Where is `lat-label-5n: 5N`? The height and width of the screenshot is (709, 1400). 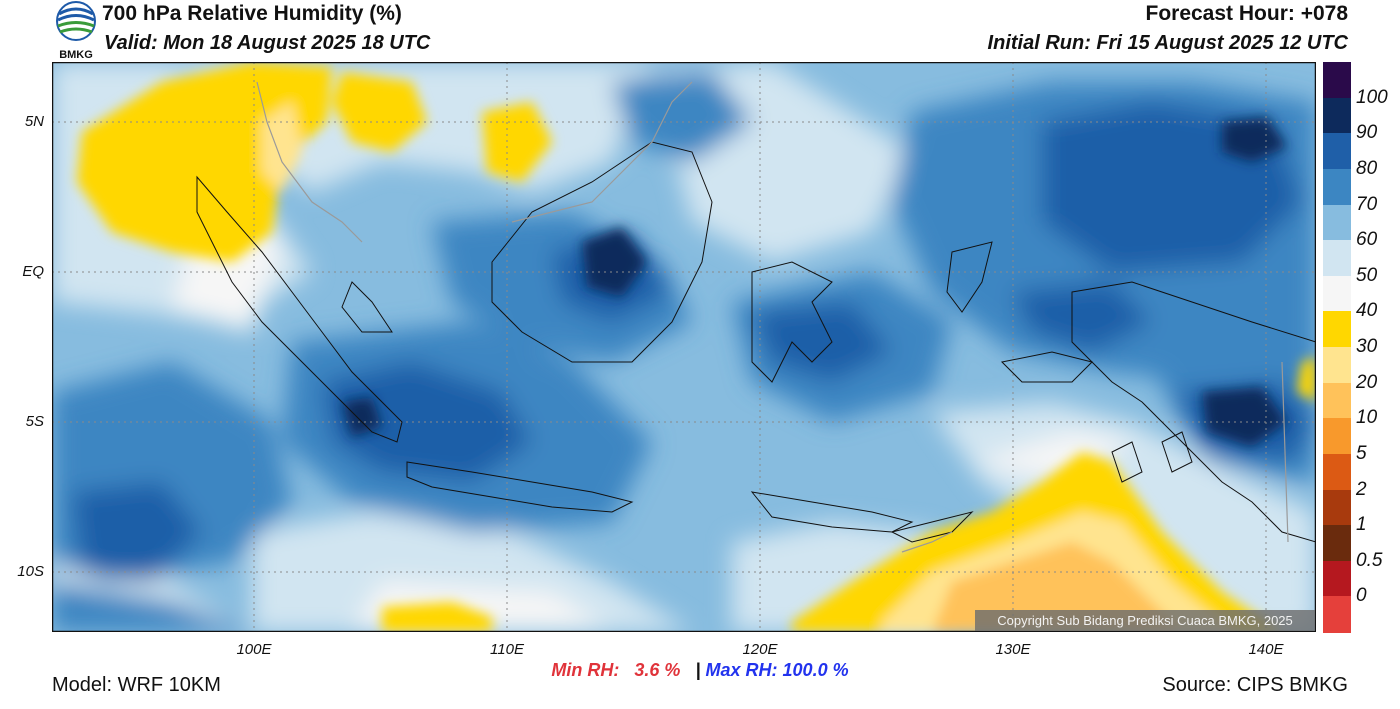
lat-label-5n: 5N is located at coordinates (34, 121).